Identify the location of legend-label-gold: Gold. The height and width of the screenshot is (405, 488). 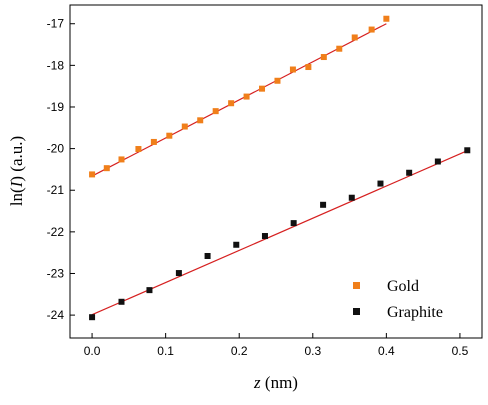
(403, 286).